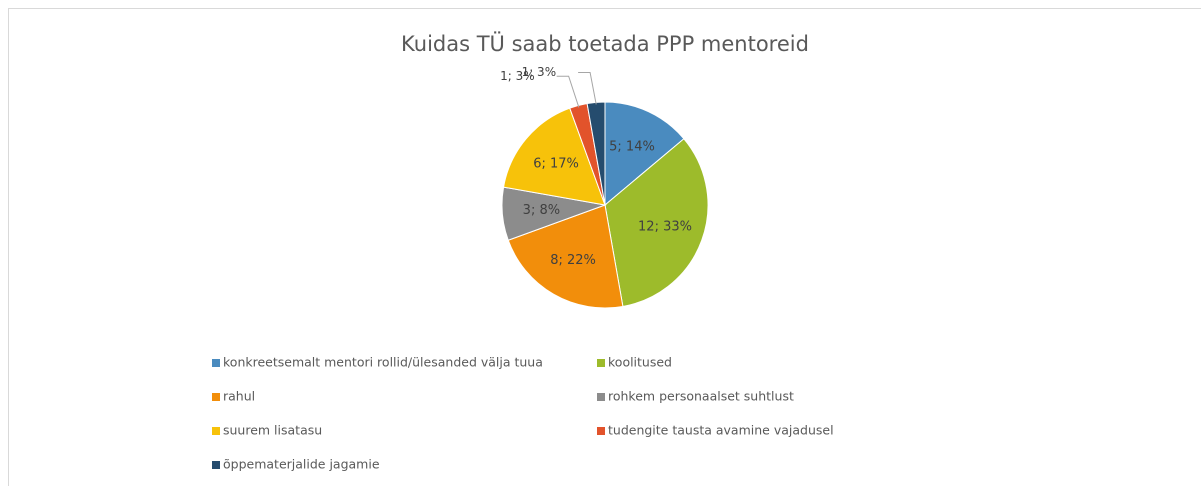 The height and width of the screenshot is (486, 1201). I want to click on legend-label: tudengite tausta avamine vajadusel, so click(721, 430).